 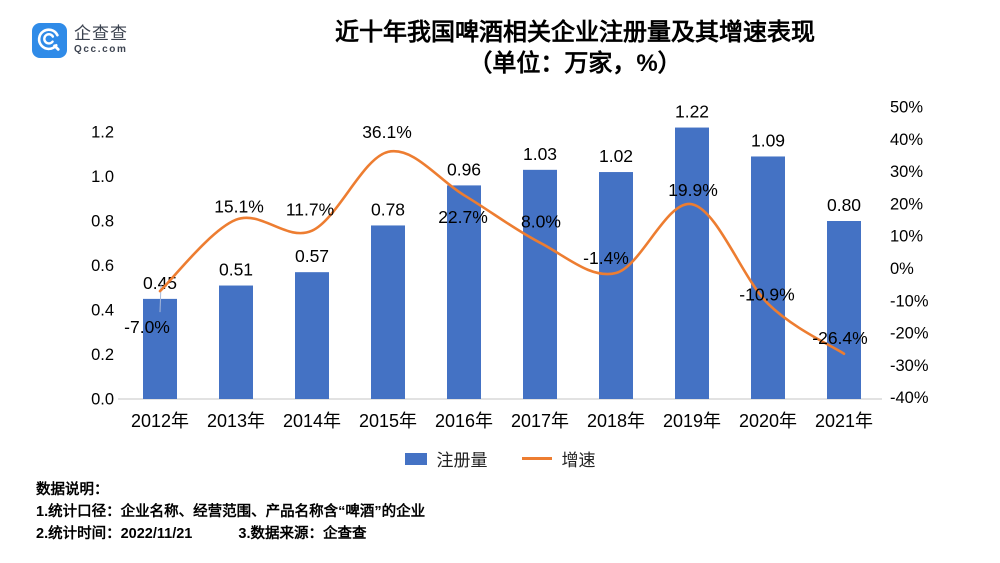 I want to click on bar-2015年, so click(x=388, y=312).